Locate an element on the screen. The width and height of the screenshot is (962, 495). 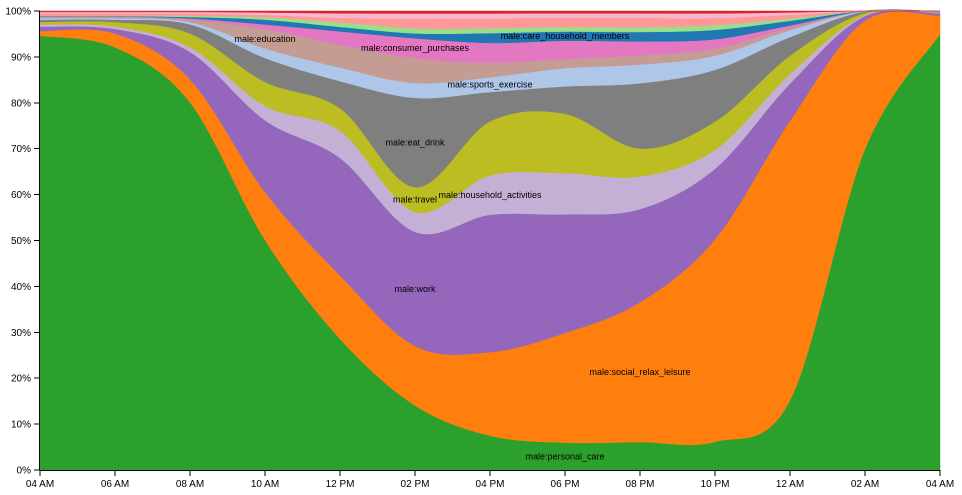
y-tick: 30% is located at coordinates (25, 333).